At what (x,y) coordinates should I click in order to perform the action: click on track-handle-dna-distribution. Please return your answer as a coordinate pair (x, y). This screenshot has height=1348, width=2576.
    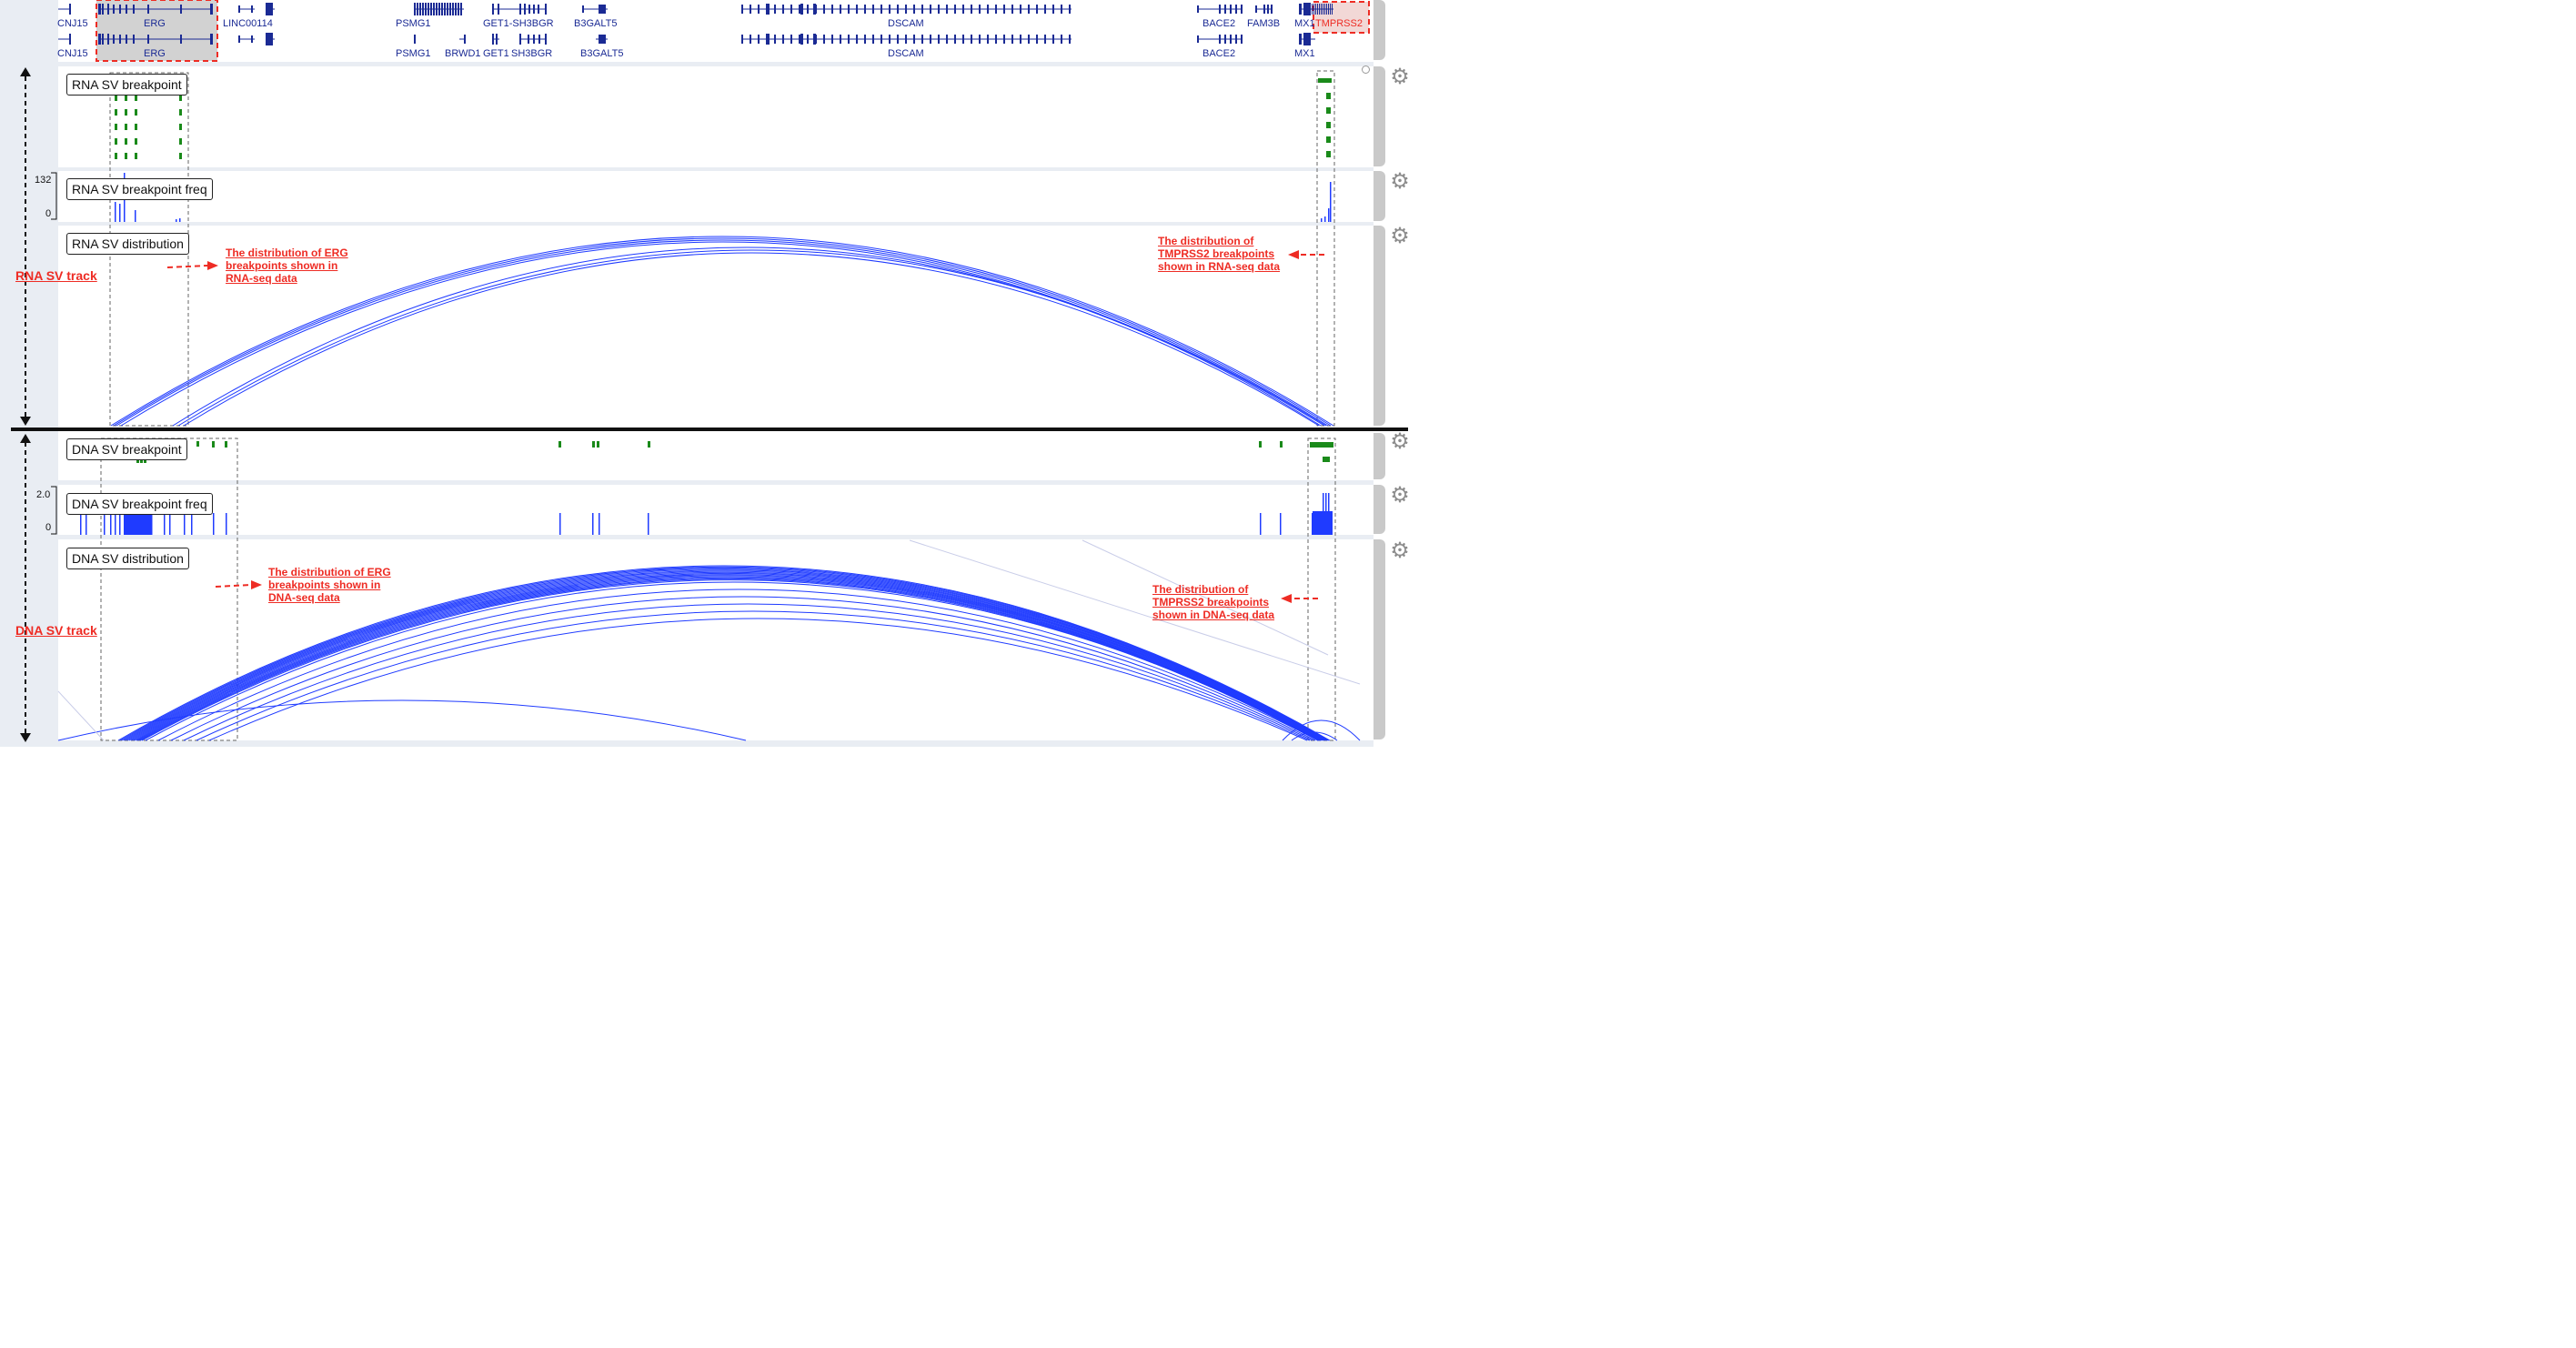
    Looking at the image, I should click on (1379, 639).